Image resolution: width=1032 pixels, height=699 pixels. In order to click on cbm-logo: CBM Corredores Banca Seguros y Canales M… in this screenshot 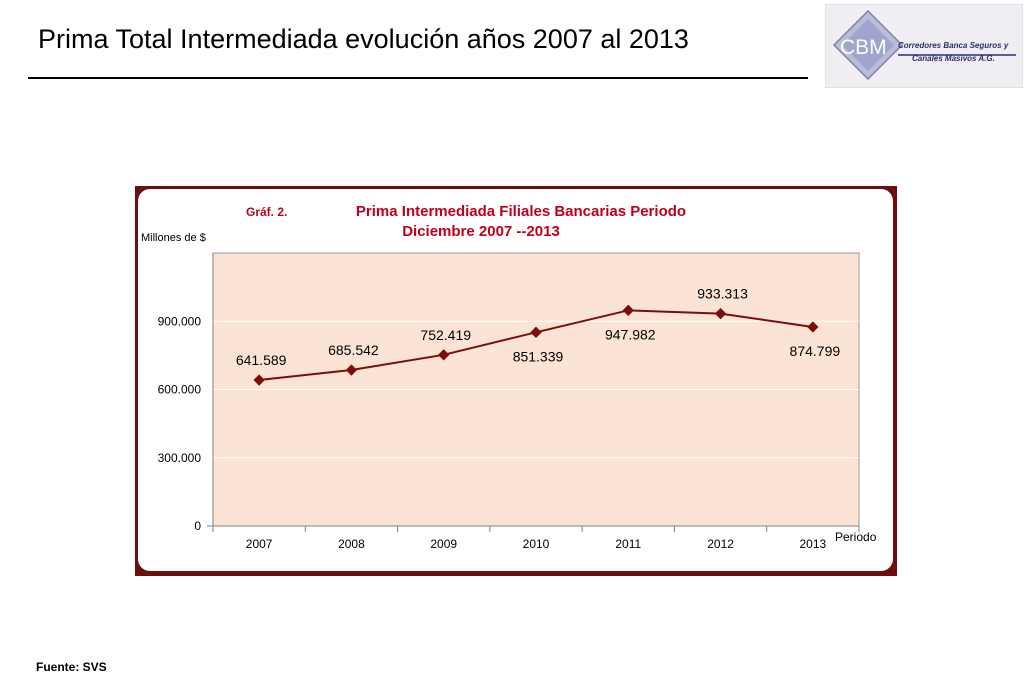, I will do `click(924, 46)`.